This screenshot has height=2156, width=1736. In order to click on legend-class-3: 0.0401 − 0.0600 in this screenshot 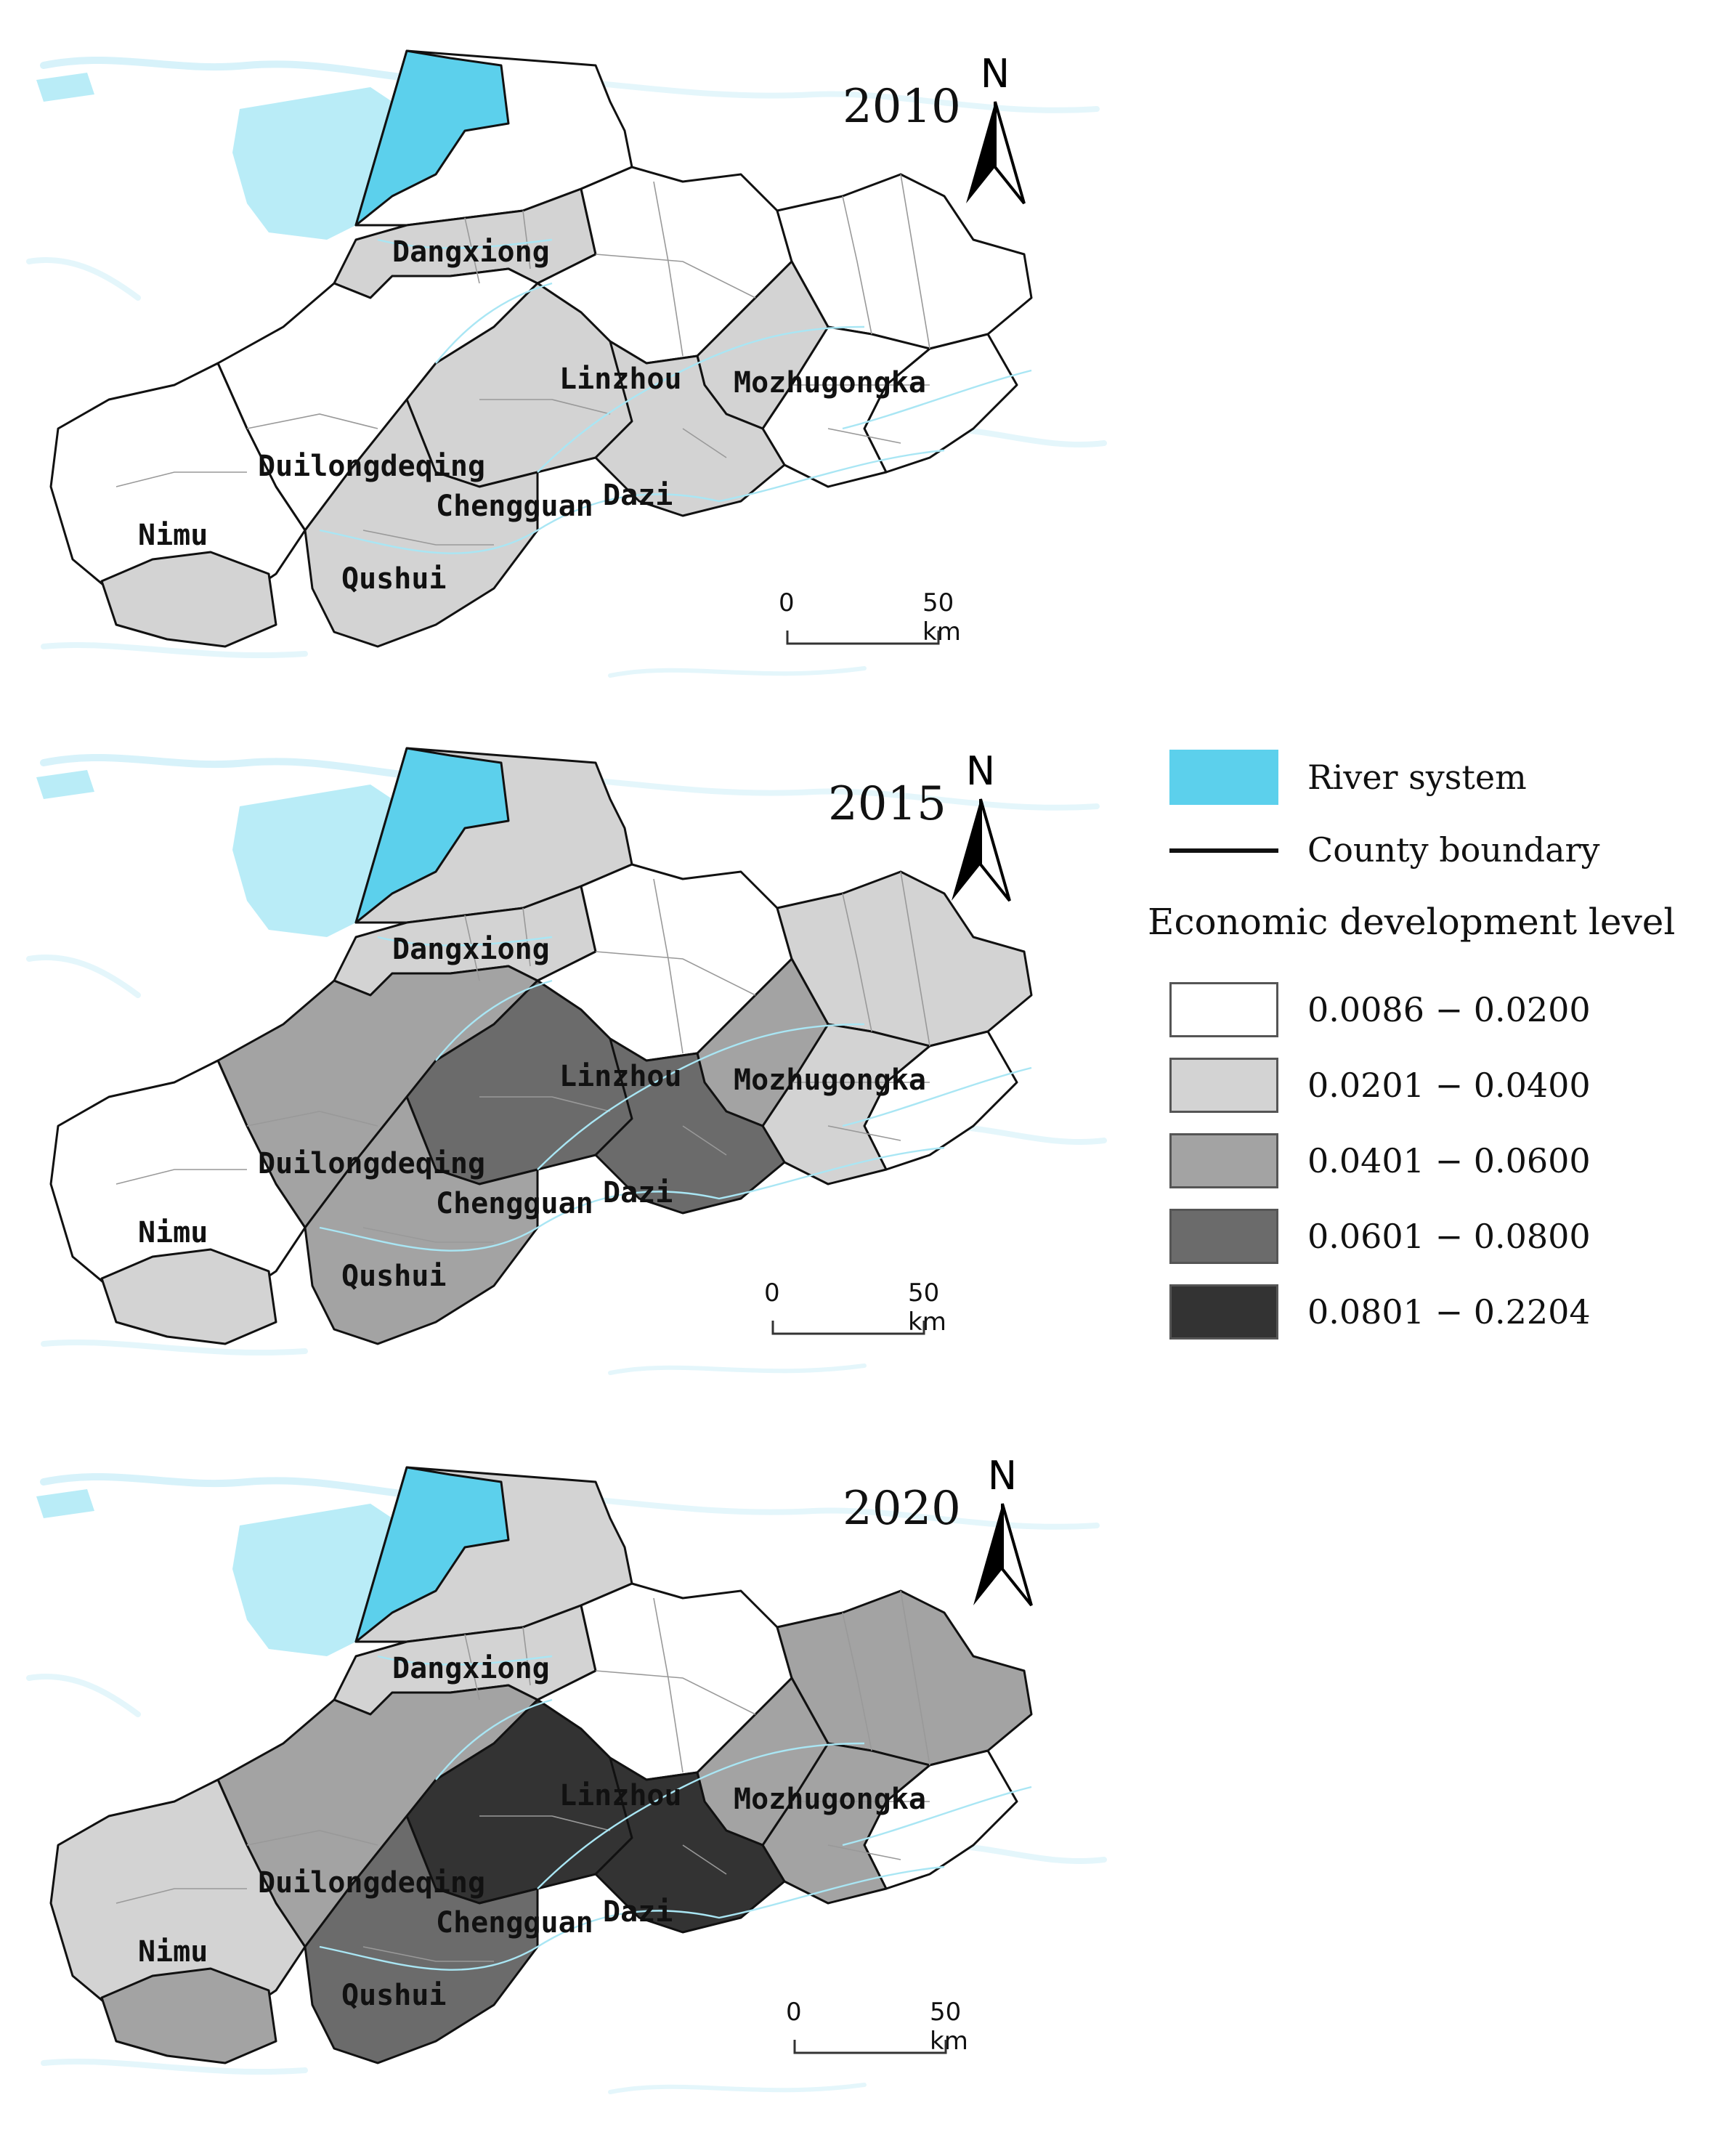, I will do `click(1380, 1161)`.